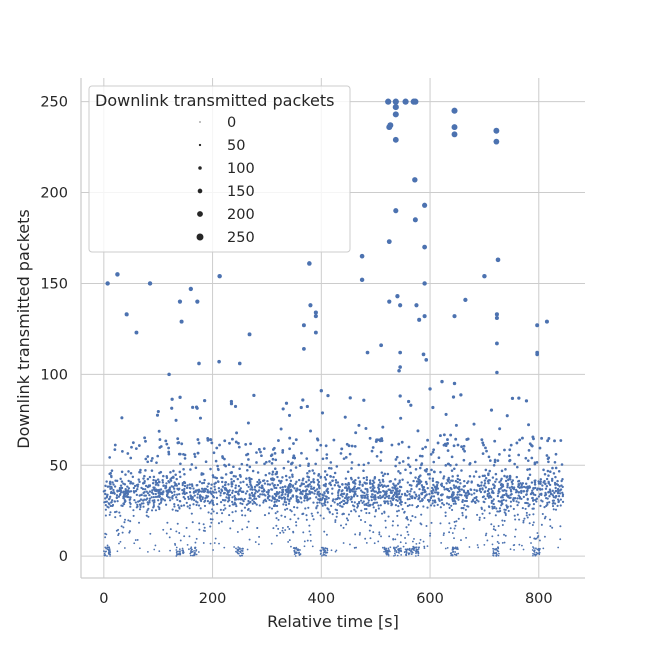 This screenshot has width=650, height=650. Describe the element at coordinates (200, 237) in the screenshot. I see `legend-marker` at that location.